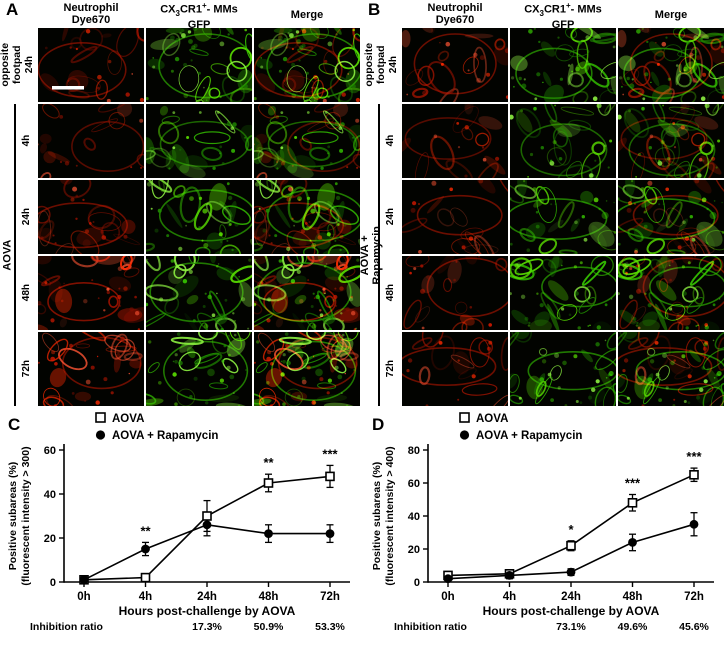  Describe the element at coordinates (379, 255) in the screenshot. I see `b-group-bracket-line` at that location.